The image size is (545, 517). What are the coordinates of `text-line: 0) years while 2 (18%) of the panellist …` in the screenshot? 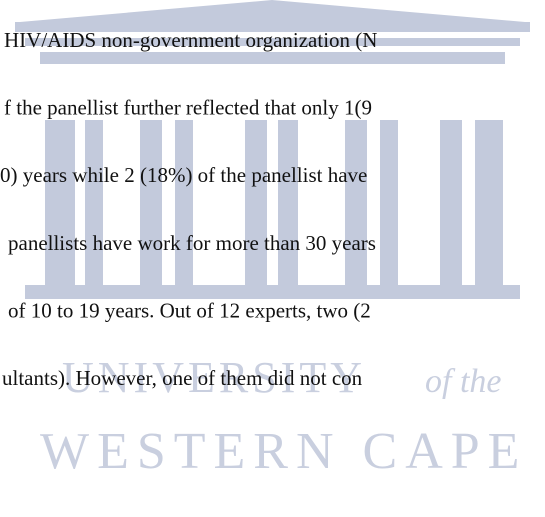 It's located at (183, 175).